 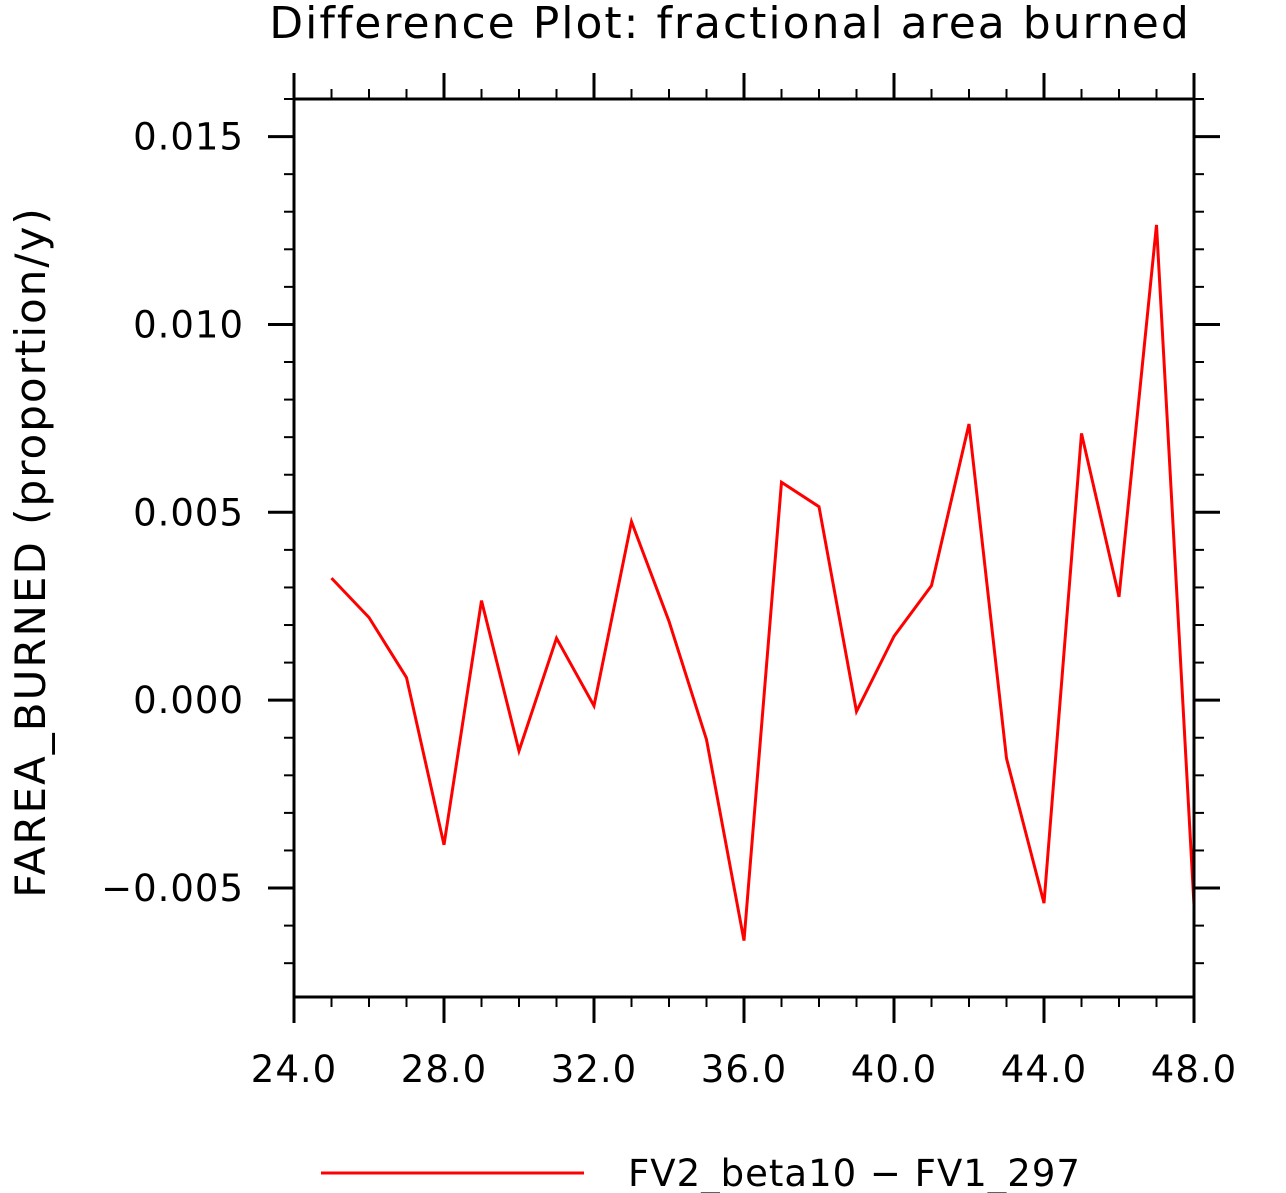 What do you see at coordinates (188, 324) in the screenshot?
I see `y-tick-label: 0.010` at bounding box center [188, 324].